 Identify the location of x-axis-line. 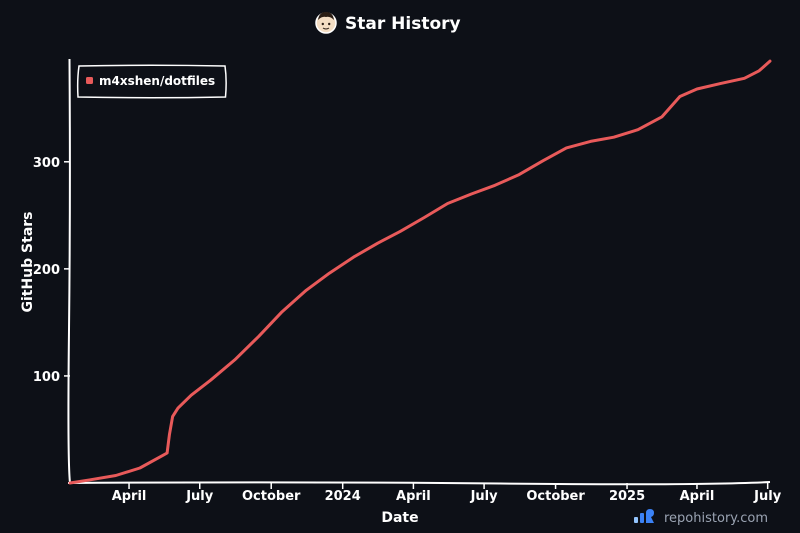
(419, 483).